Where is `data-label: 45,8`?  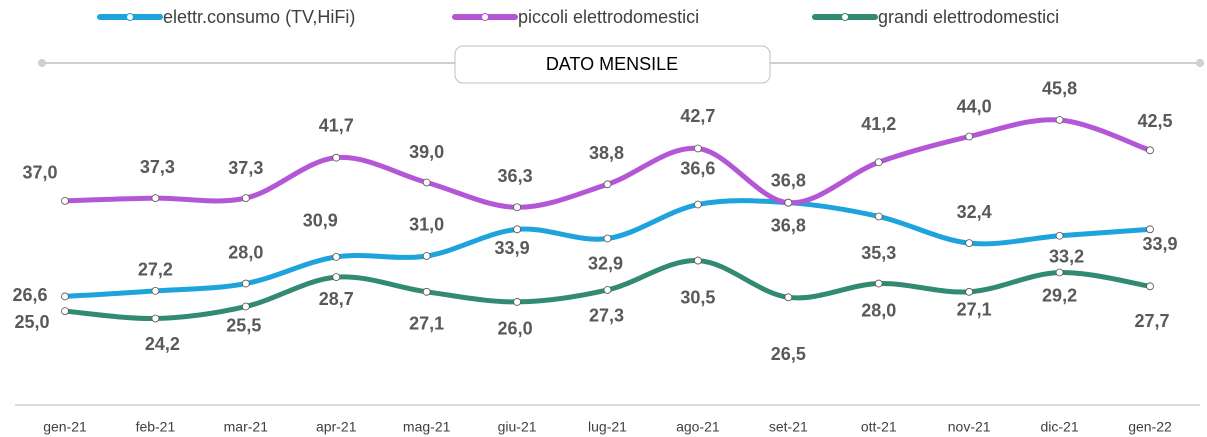
data-label: 45,8 is located at coordinates (1059, 89).